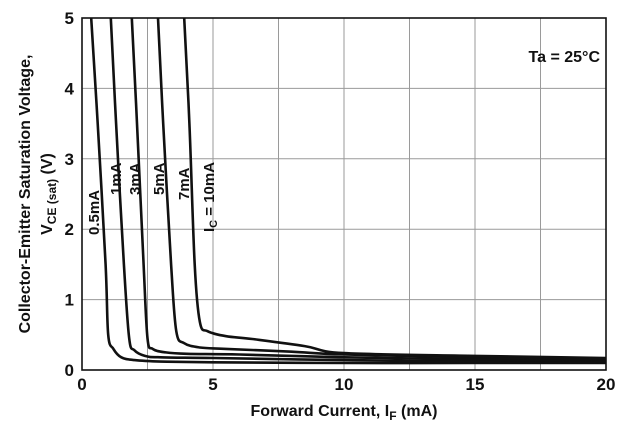 The height and width of the screenshot is (429, 630). I want to click on y-tick-label: 3, so click(69, 159).